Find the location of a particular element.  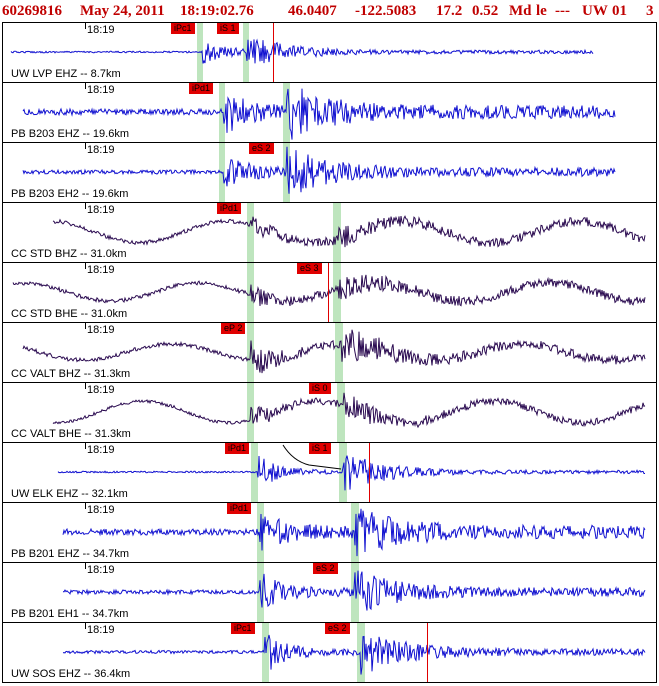

station-label: UW LVP EHZ -- 8.7km is located at coordinates (66, 74).